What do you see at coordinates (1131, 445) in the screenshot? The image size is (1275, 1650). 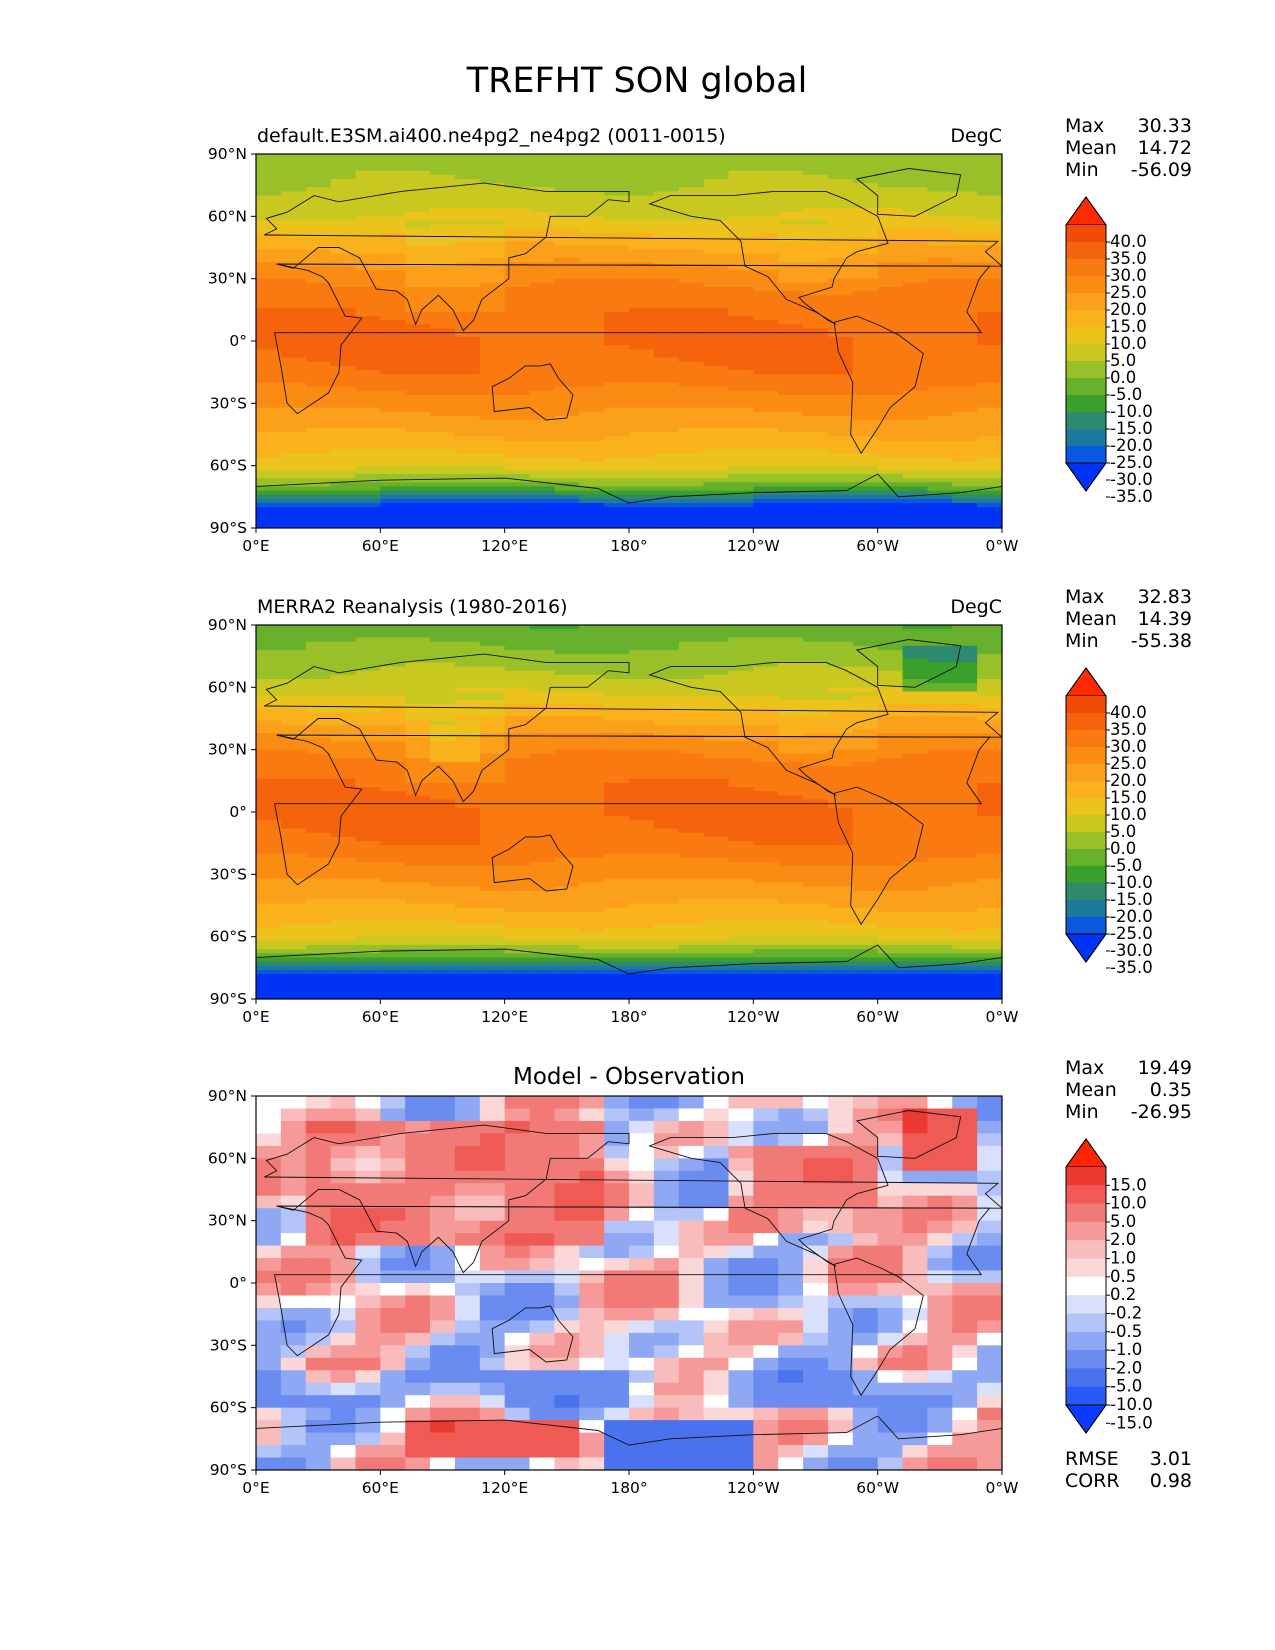 I see `colorbar-tick-label: -20.0` at bounding box center [1131, 445].